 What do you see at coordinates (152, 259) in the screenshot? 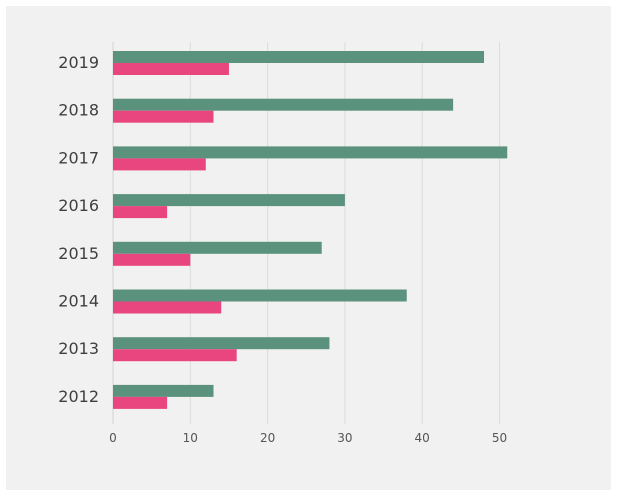
I see `bar-2015-series2` at bounding box center [152, 259].